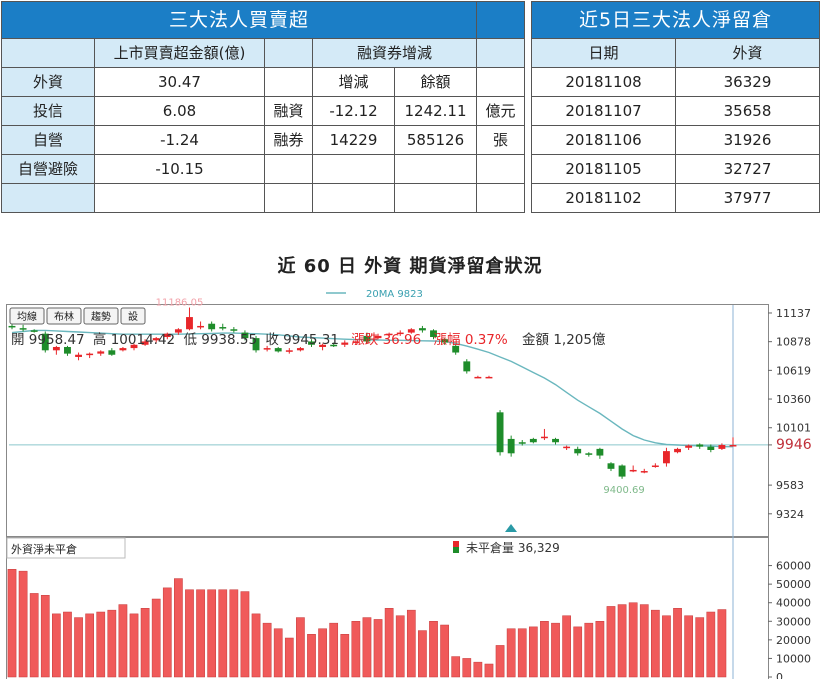  I want to click on bollinger-button: 布林, so click(64, 316).